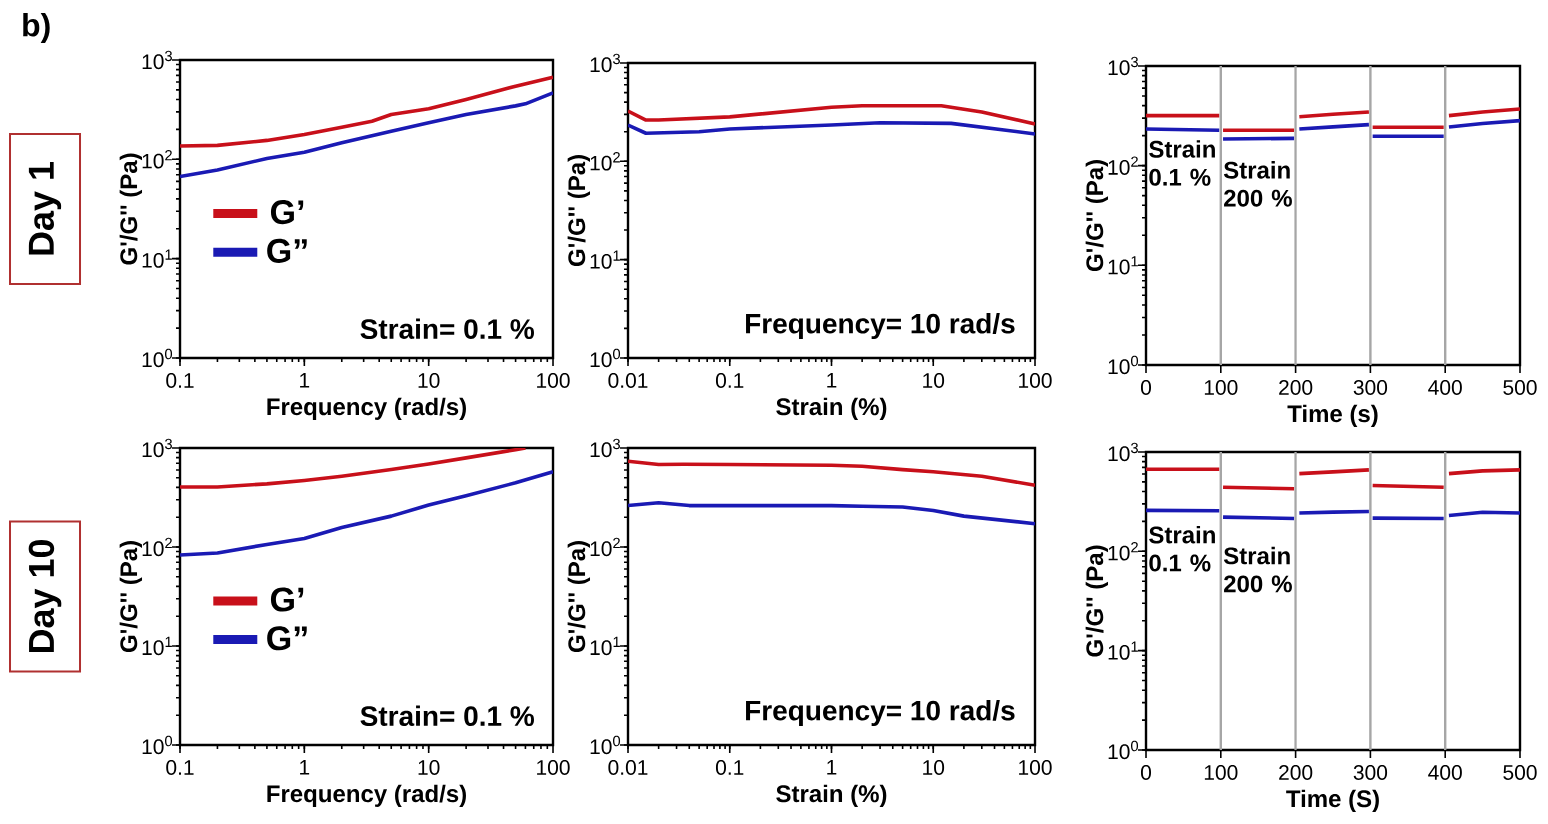  What do you see at coordinates (36, 28) in the screenshot?
I see `chart-title: b)` at bounding box center [36, 28].